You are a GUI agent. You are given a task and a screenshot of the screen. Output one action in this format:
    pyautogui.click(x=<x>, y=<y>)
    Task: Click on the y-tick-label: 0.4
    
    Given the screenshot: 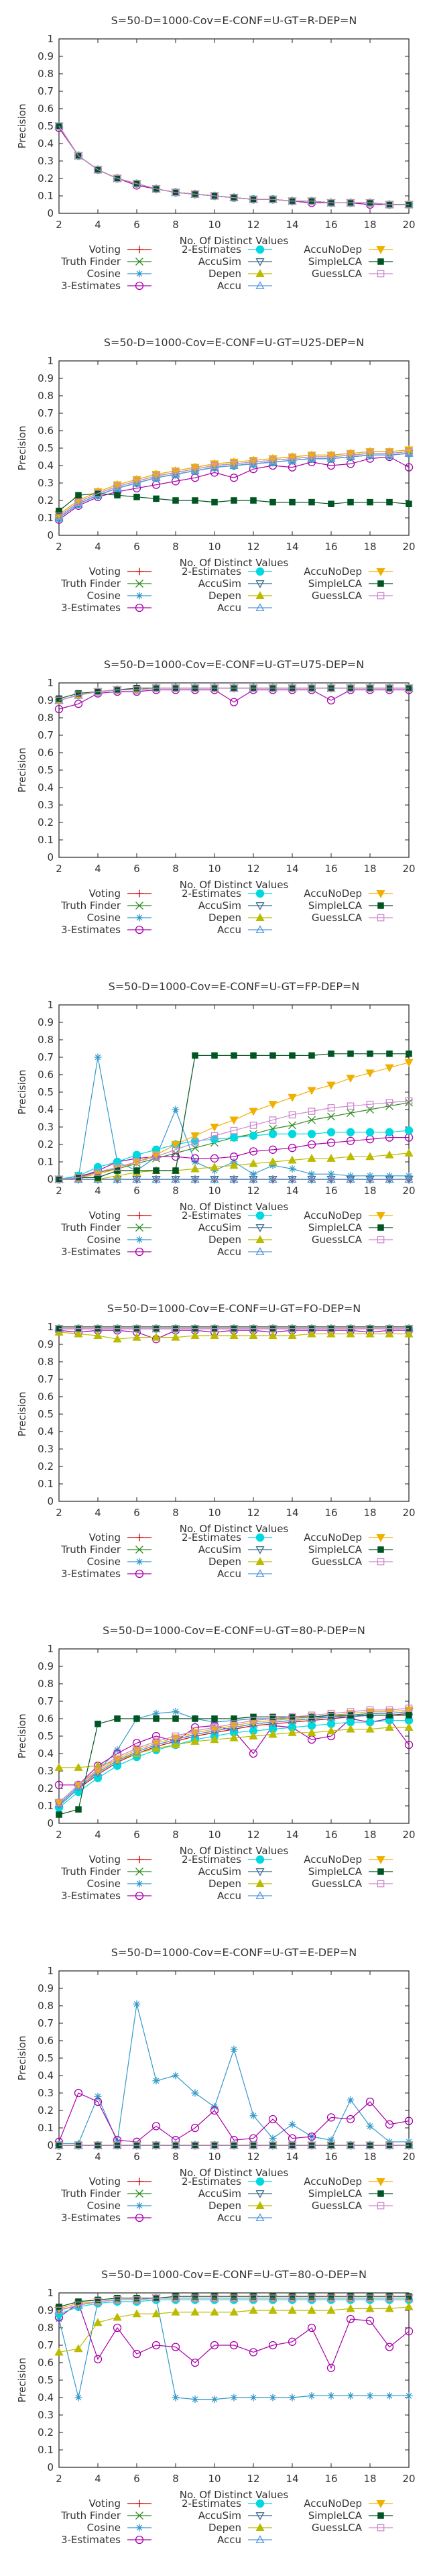 What is the action you would take?
    pyautogui.click(x=46, y=1754)
    